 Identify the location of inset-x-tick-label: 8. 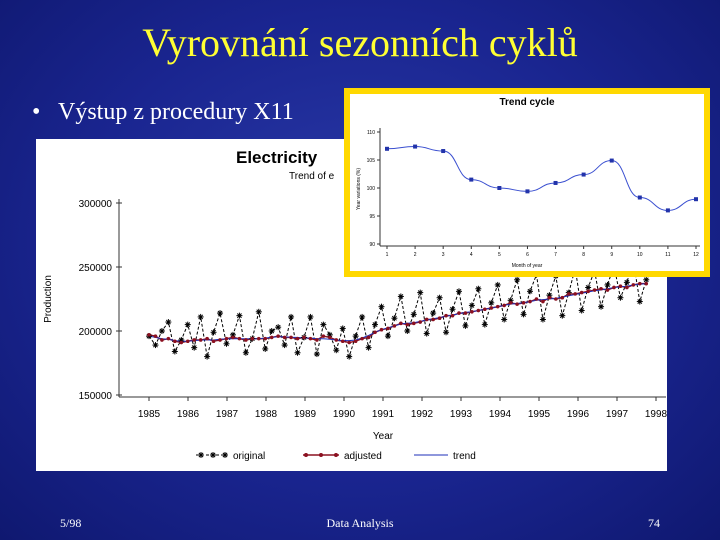
(583, 255).